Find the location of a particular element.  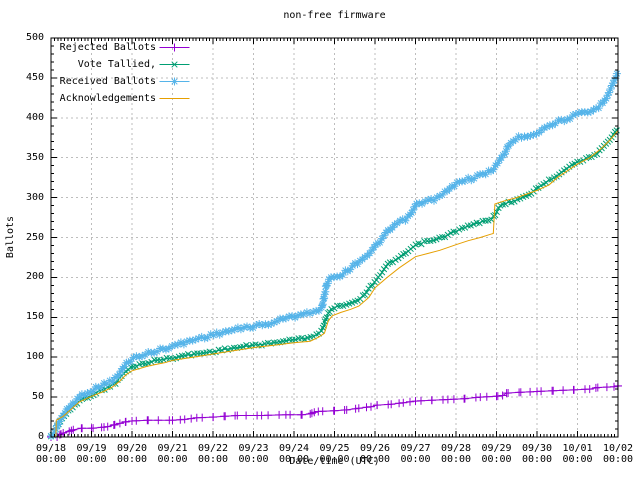

x-tick-date: 09/20 is located at coordinates (132, 448).